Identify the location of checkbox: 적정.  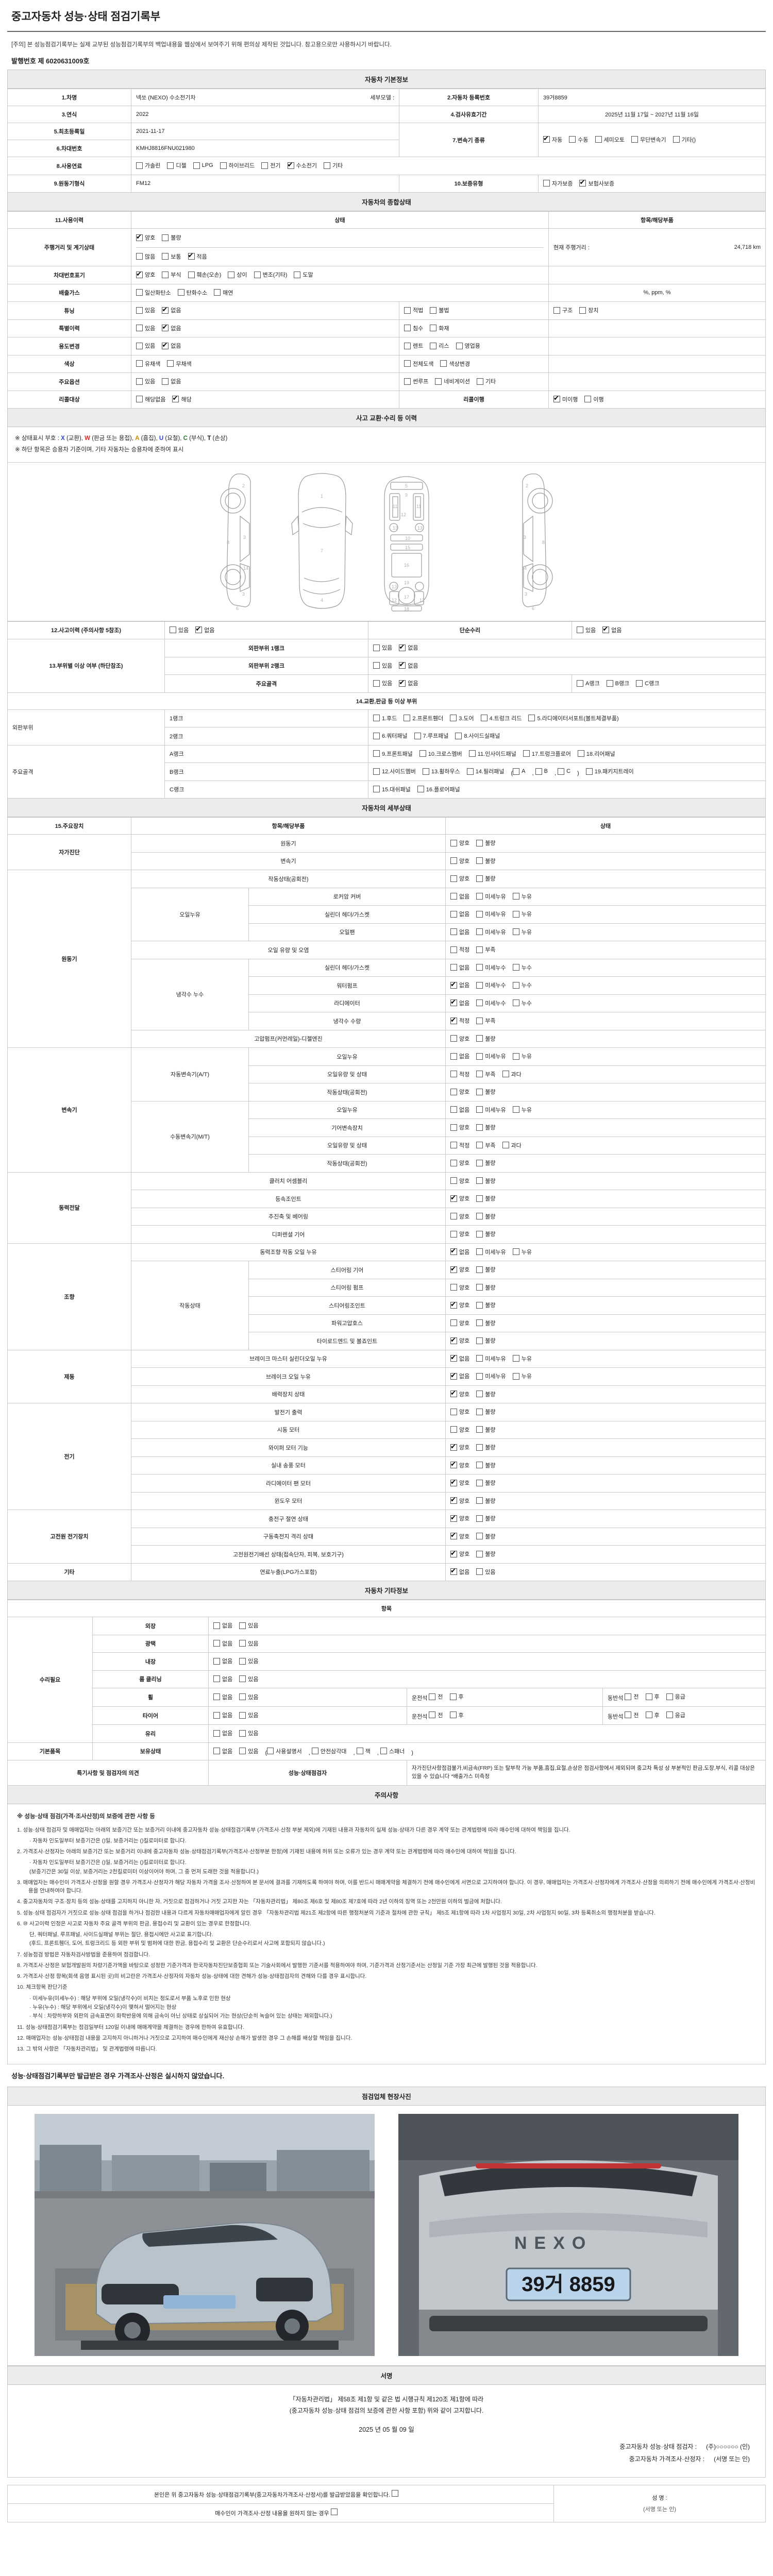
(459, 949).